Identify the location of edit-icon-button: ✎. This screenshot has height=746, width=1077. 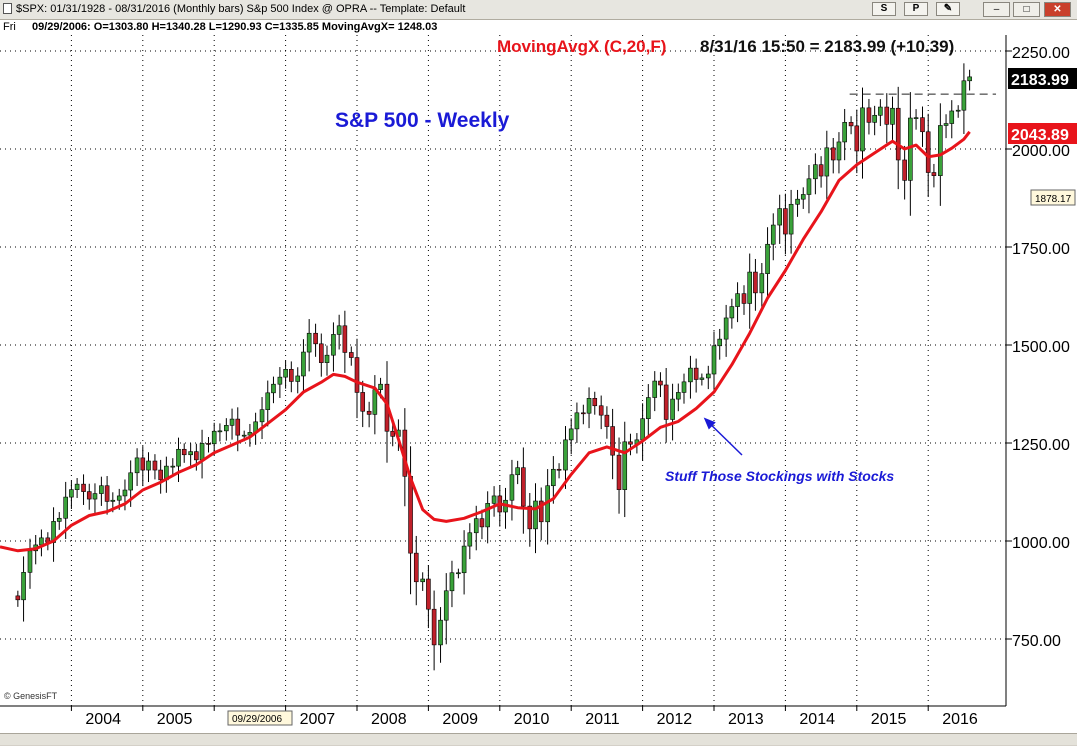
(948, 9).